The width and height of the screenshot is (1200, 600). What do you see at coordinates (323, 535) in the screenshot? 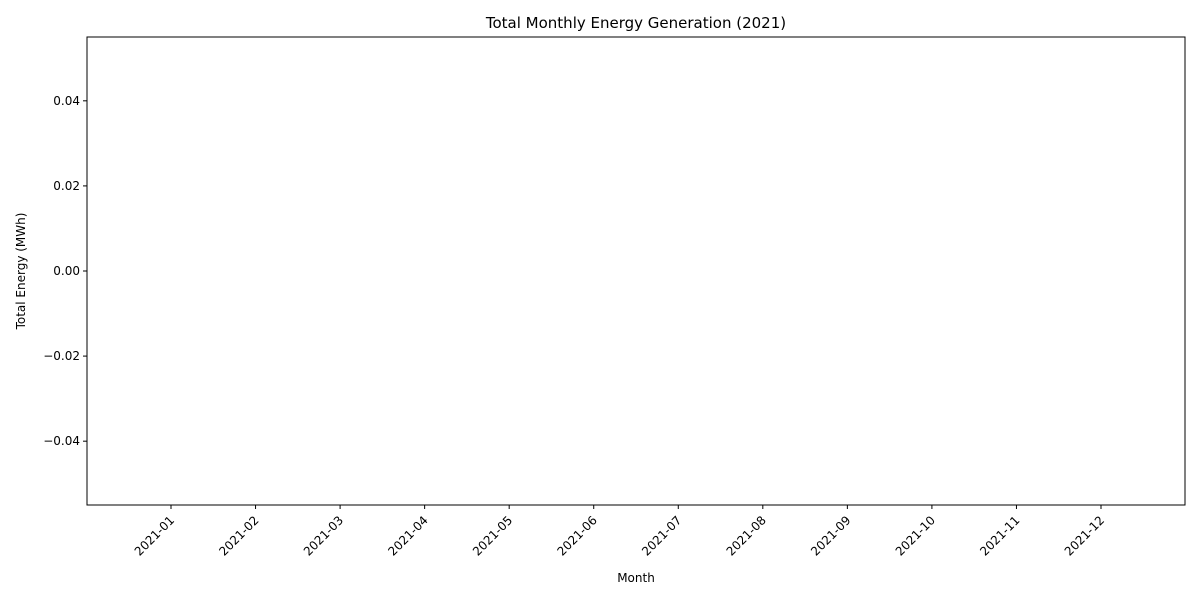
I see `x-tick-label: 2021-03` at bounding box center [323, 535].